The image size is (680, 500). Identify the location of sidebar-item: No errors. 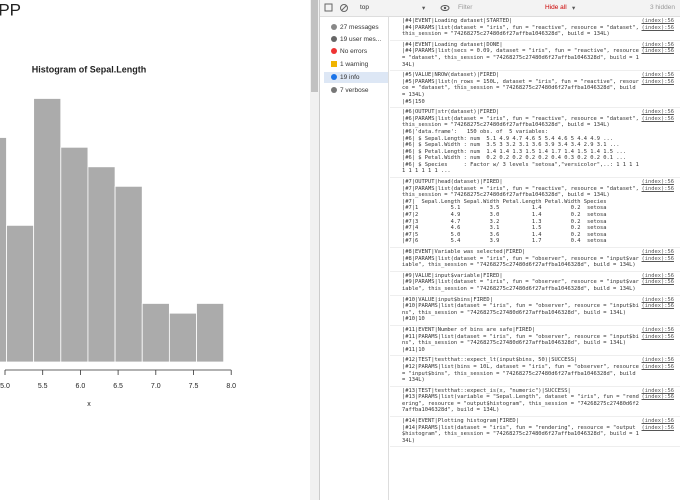
(356, 51).